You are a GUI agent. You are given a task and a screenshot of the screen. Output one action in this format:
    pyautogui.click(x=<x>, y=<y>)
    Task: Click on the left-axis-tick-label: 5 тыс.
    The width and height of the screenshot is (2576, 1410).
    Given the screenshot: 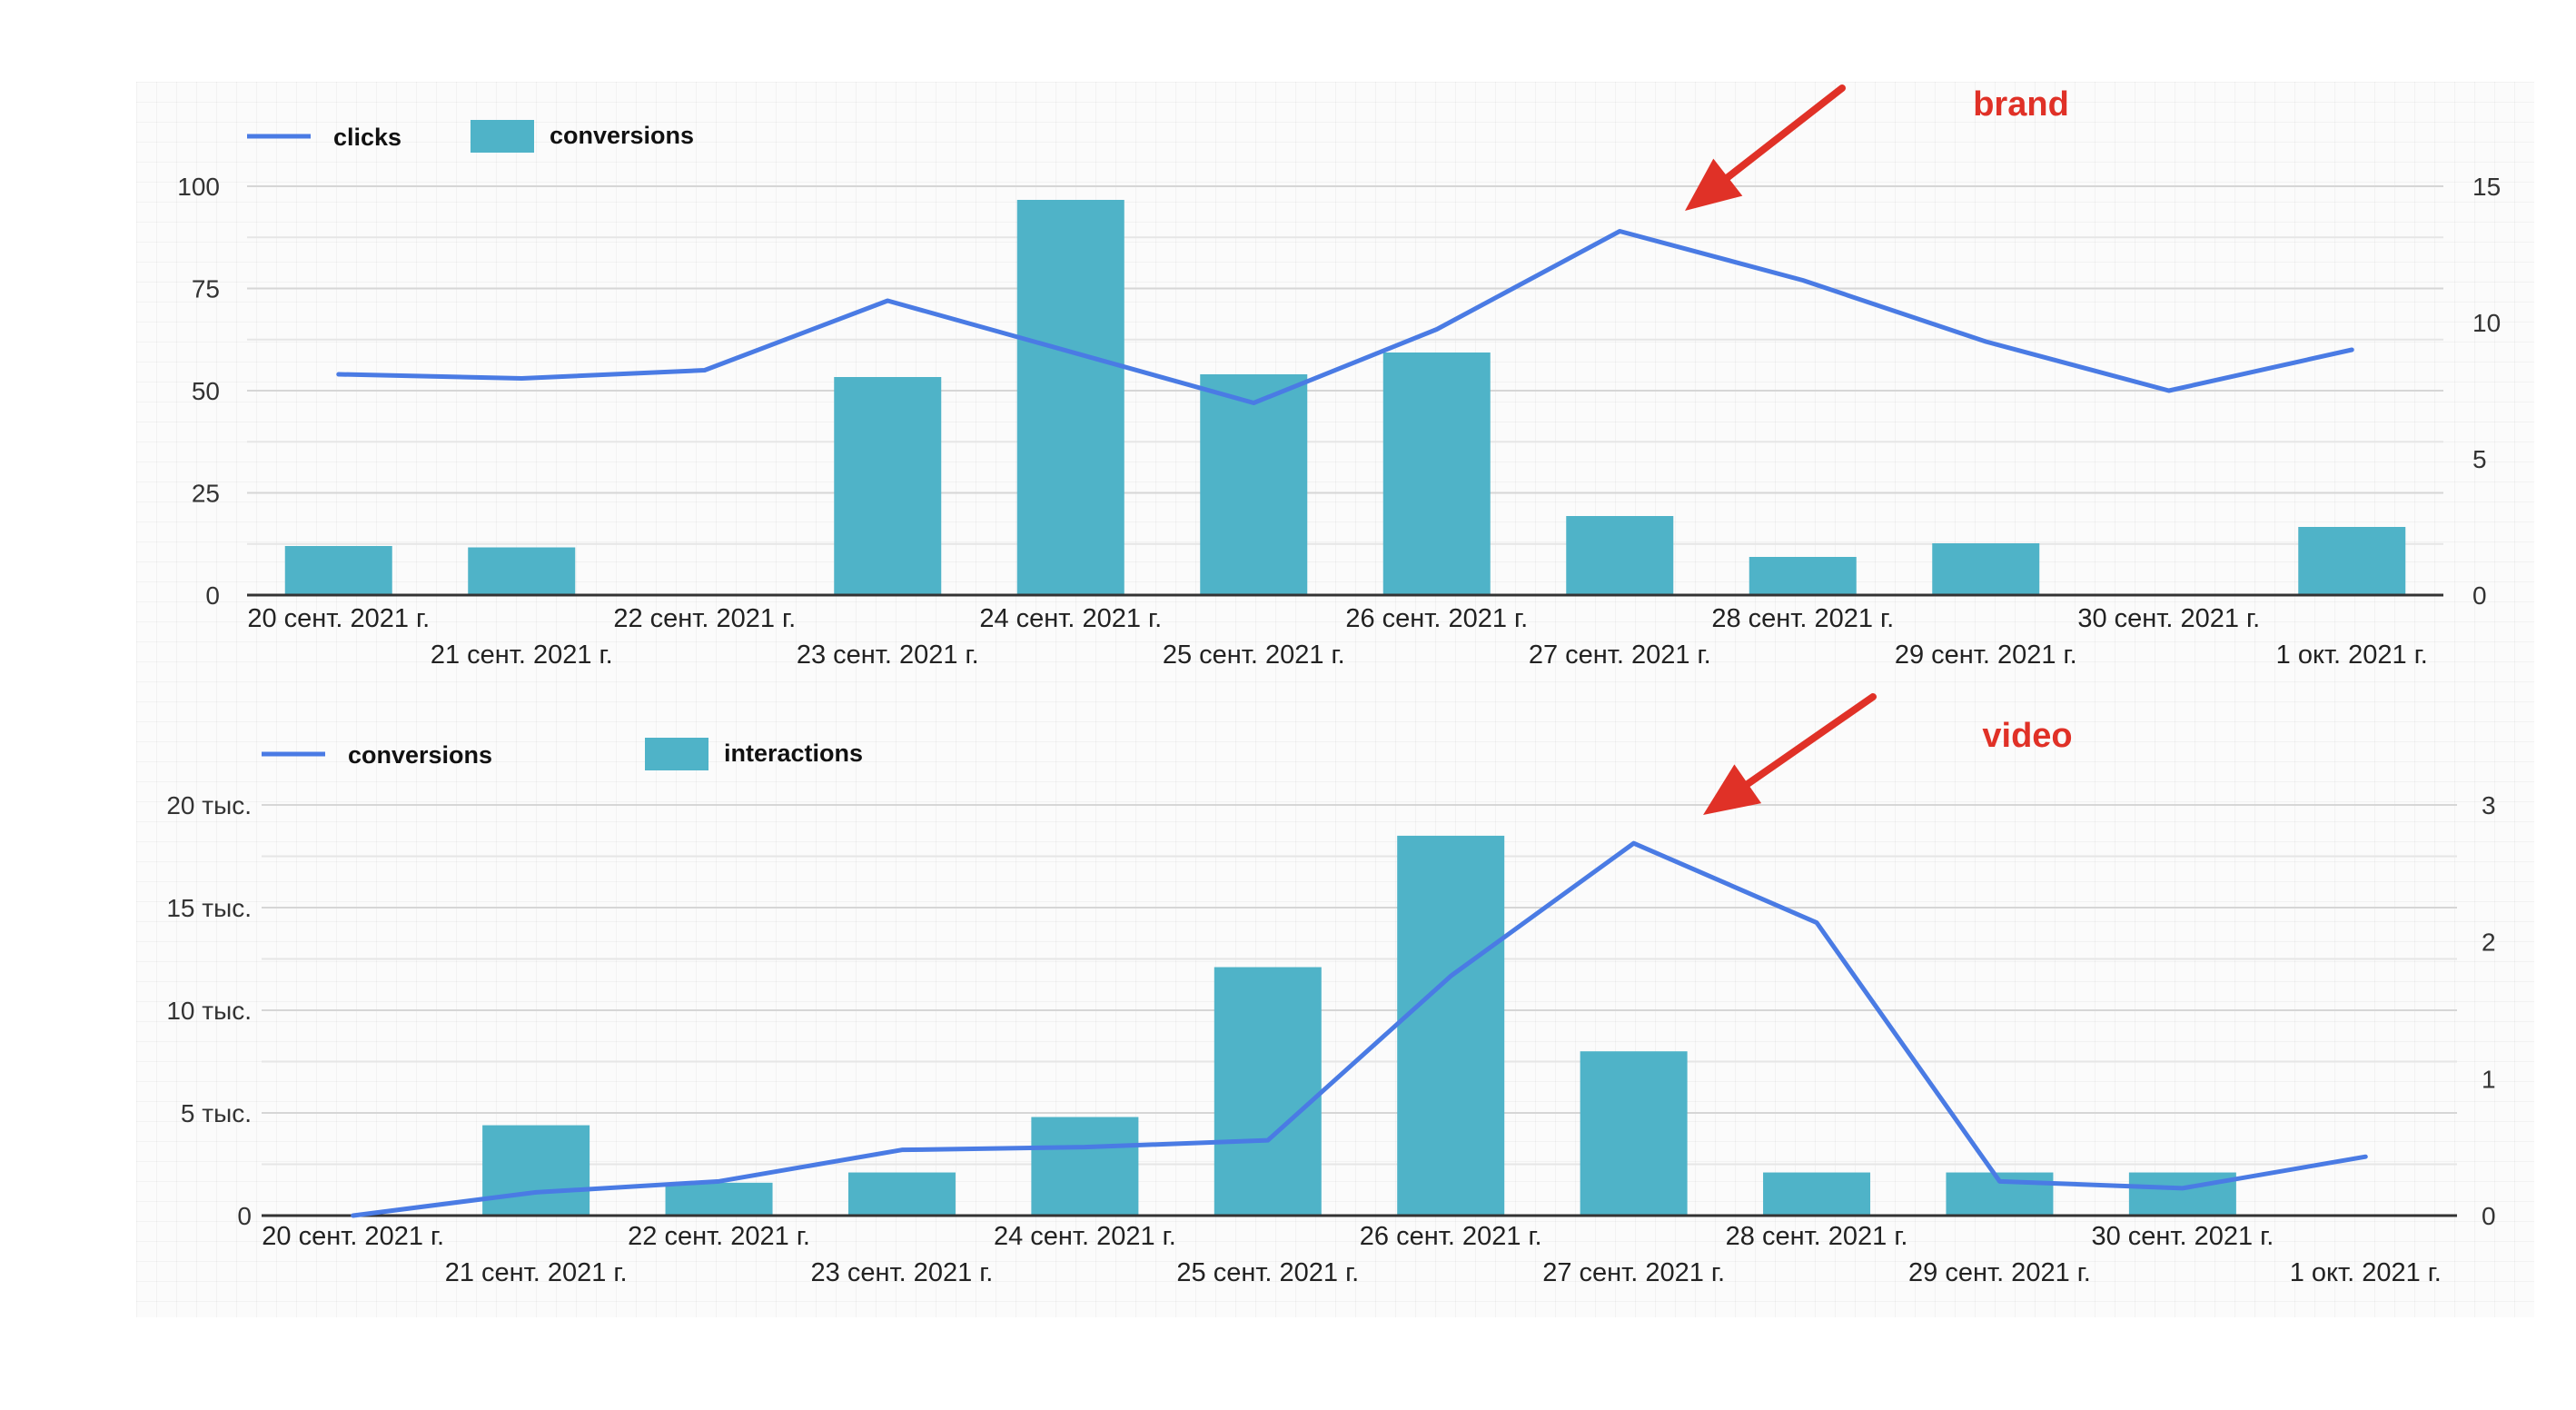 What is the action you would take?
    pyautogui.click(x=216, y=1113)
    